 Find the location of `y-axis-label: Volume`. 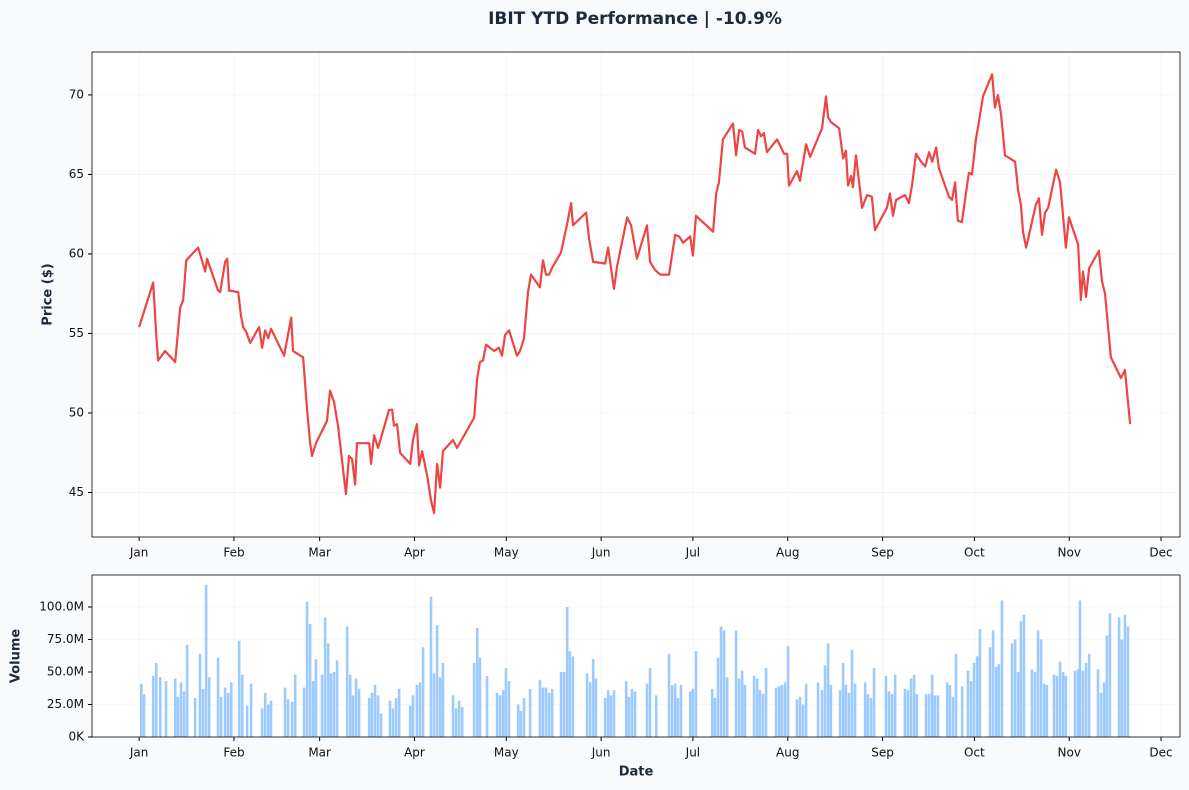

y-axis-label: Volume is located at coordinates (16, 656).